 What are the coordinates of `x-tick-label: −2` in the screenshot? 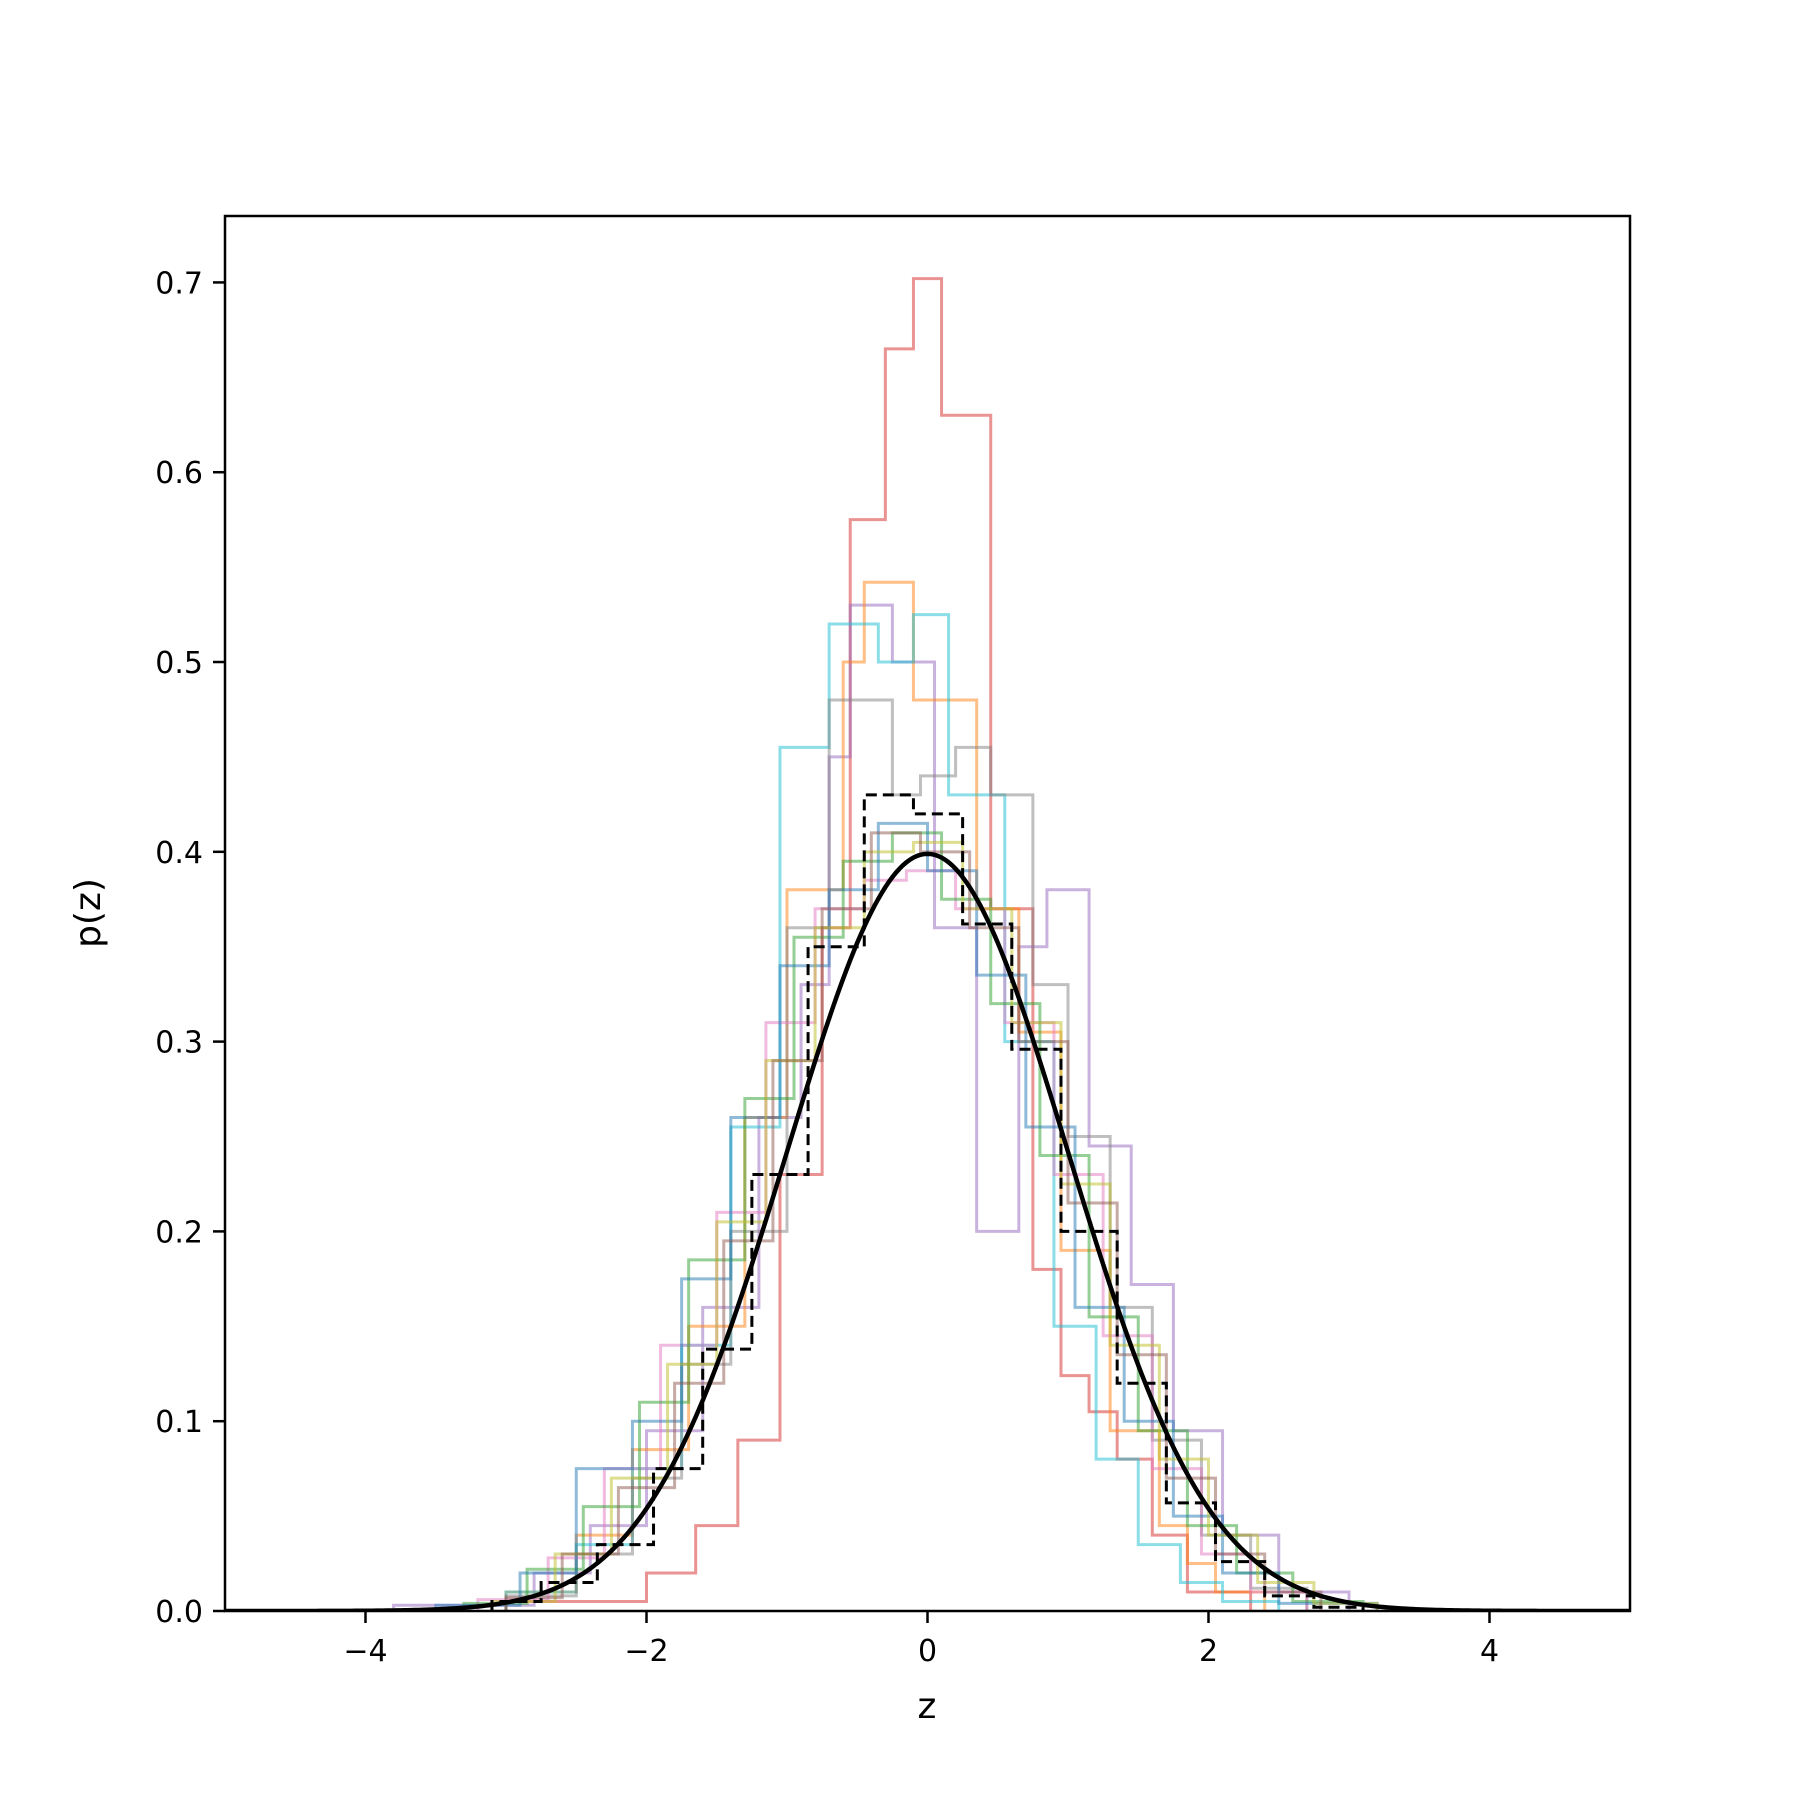 It's located at (646, 1651).